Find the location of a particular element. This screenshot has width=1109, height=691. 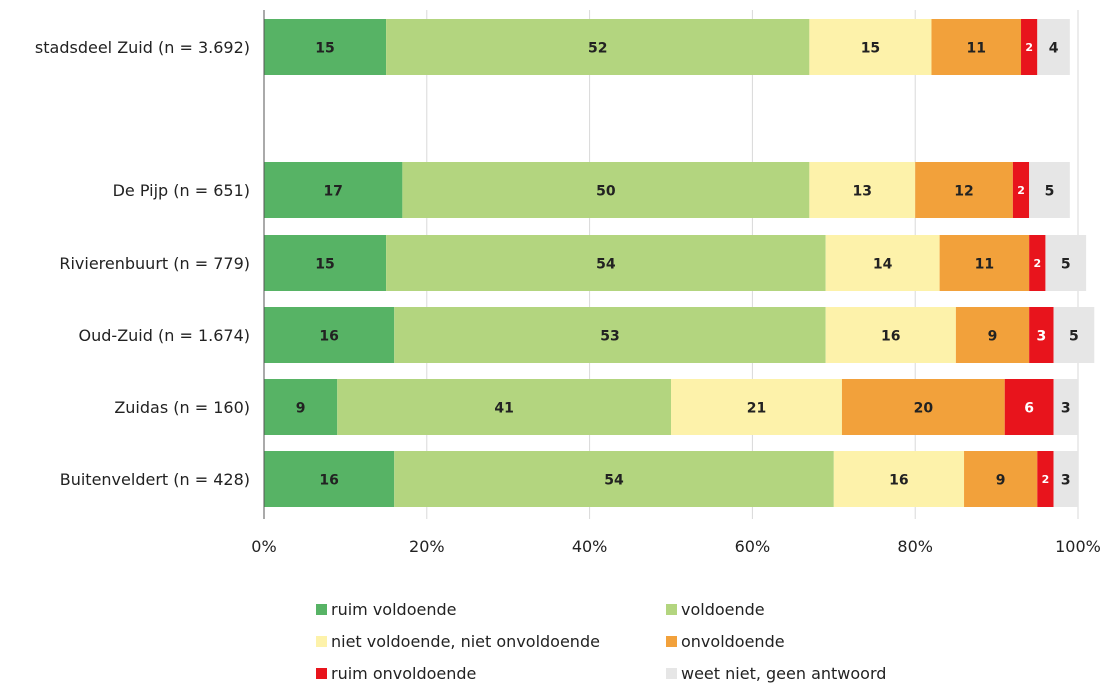

data-label: 13 is located at coordinates (862, 191).